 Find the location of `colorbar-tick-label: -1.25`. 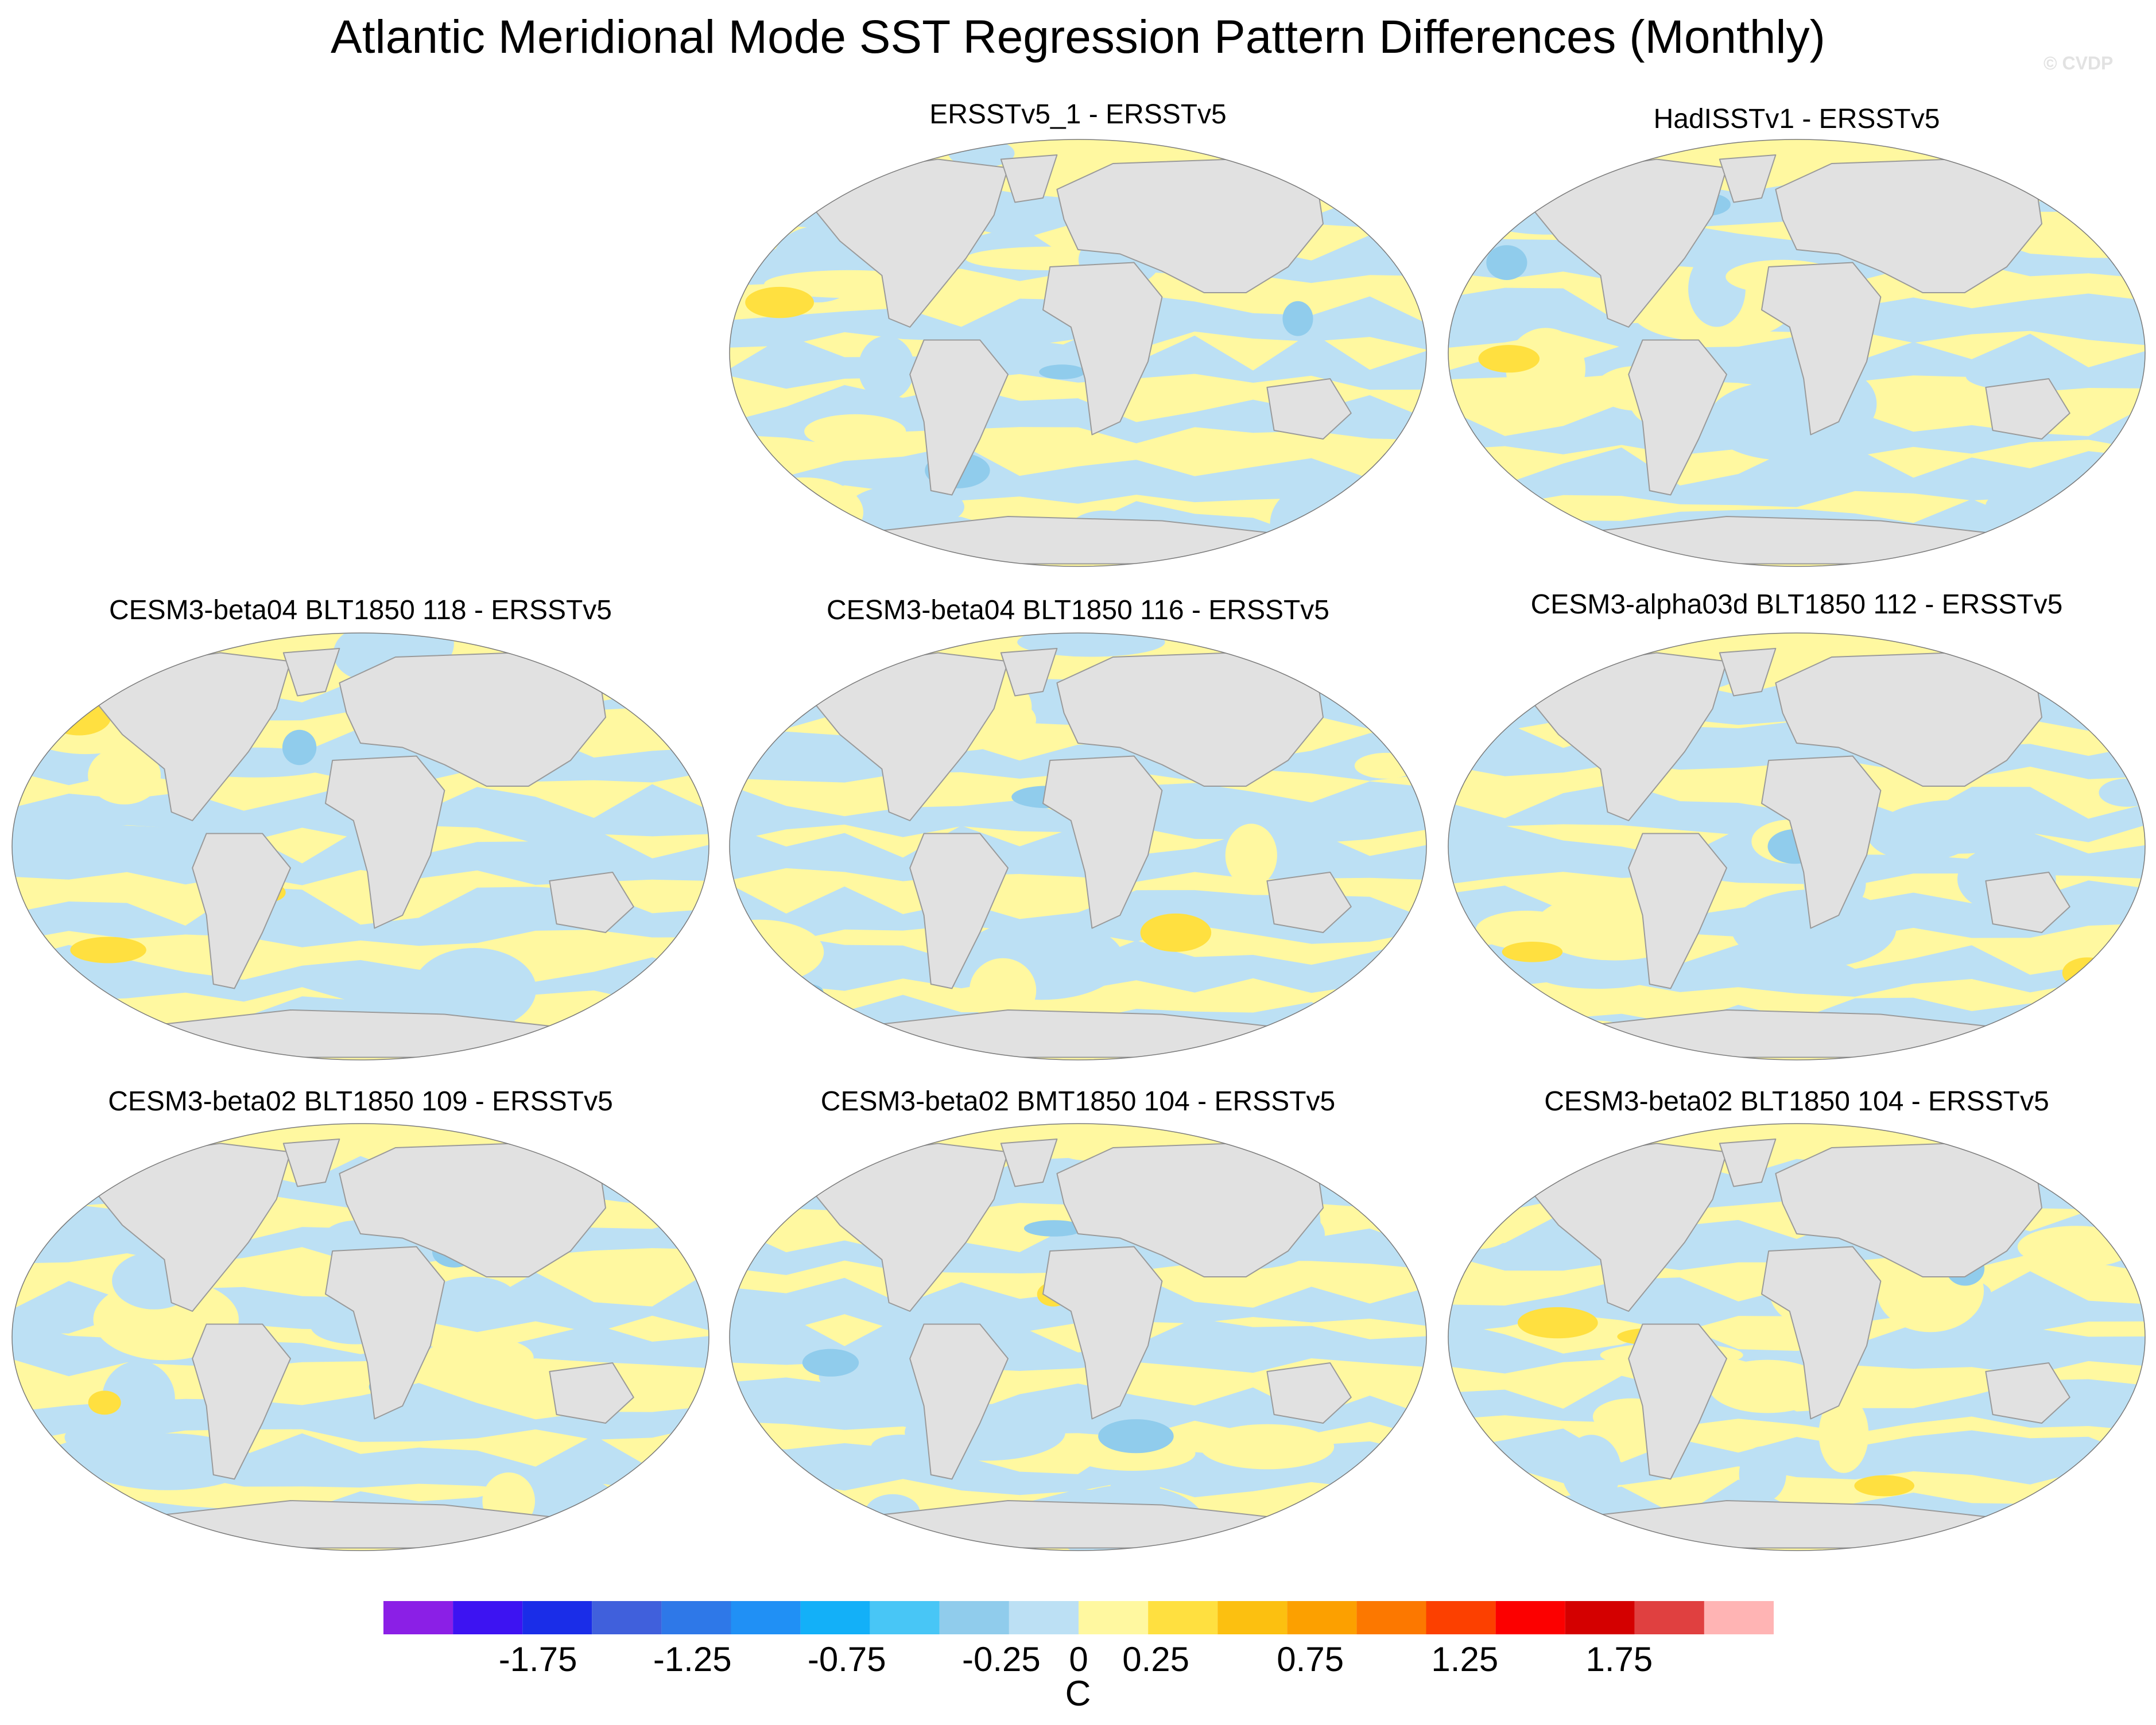

colorbar-tick-label: -1.25 is located at coordinates (692, 1659).